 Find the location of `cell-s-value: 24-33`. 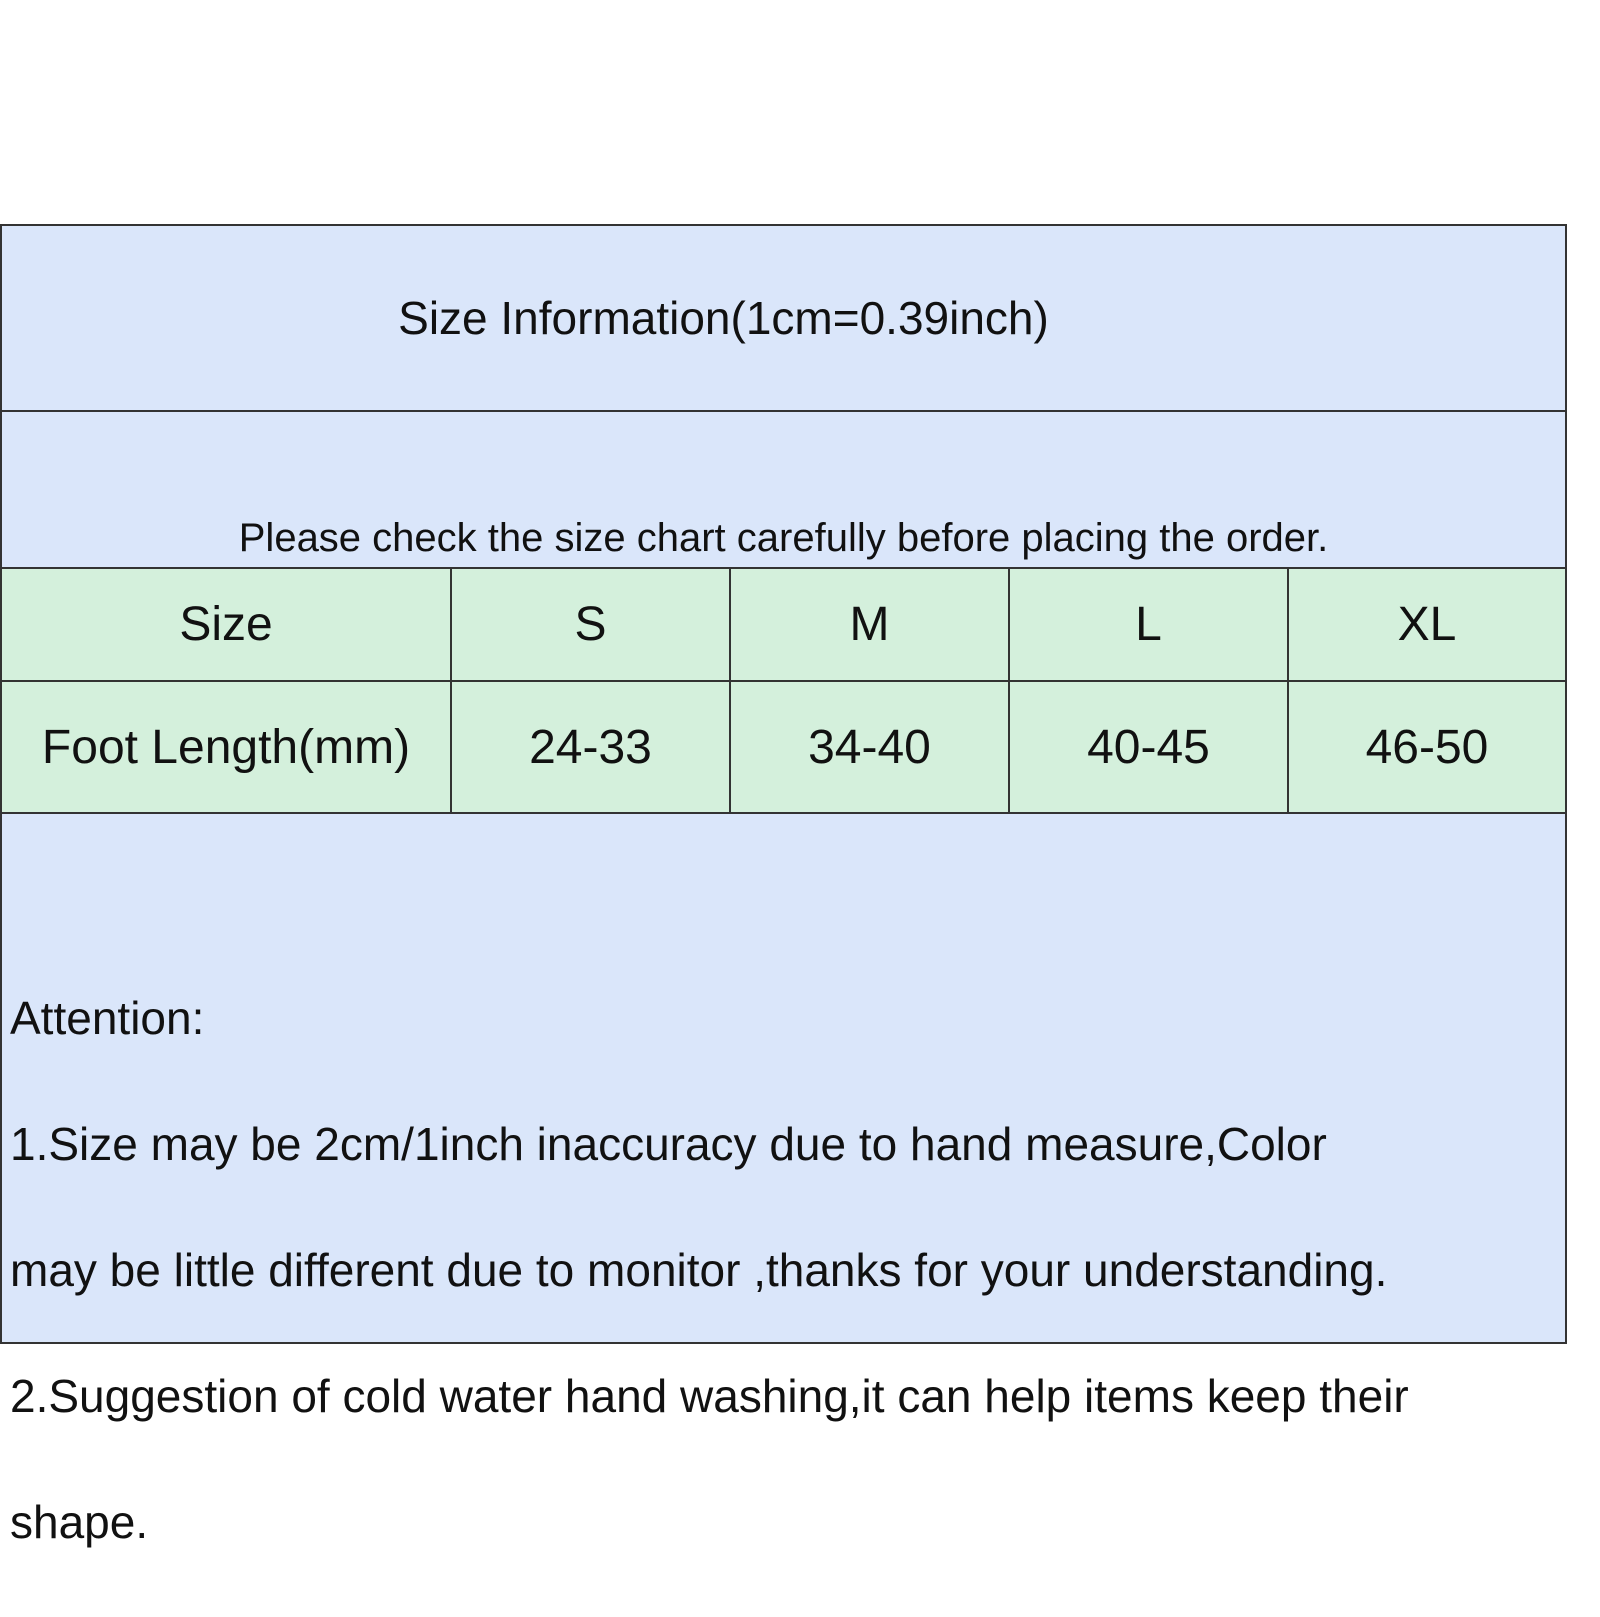

cell-s-value: 24-33 is located at coordinates (590, 747).